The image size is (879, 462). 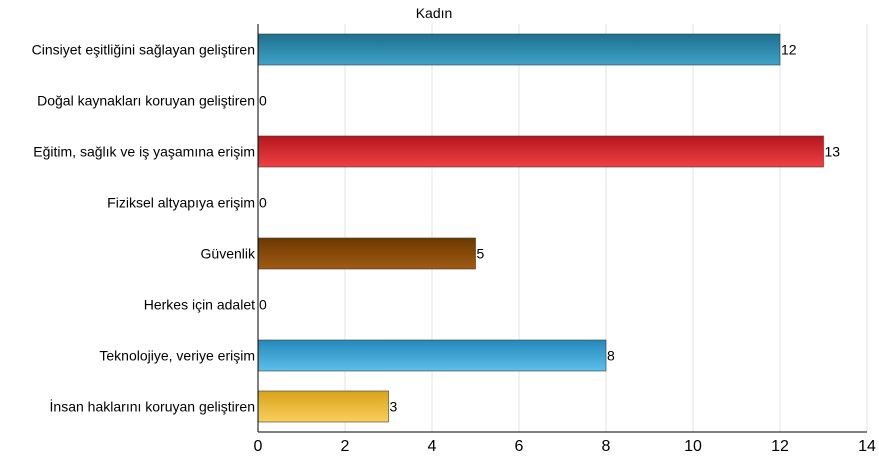 What do you see at coordinates (833, 152) in the screenshot?
I see `value-label: 13` at bounding box center [833, 152].